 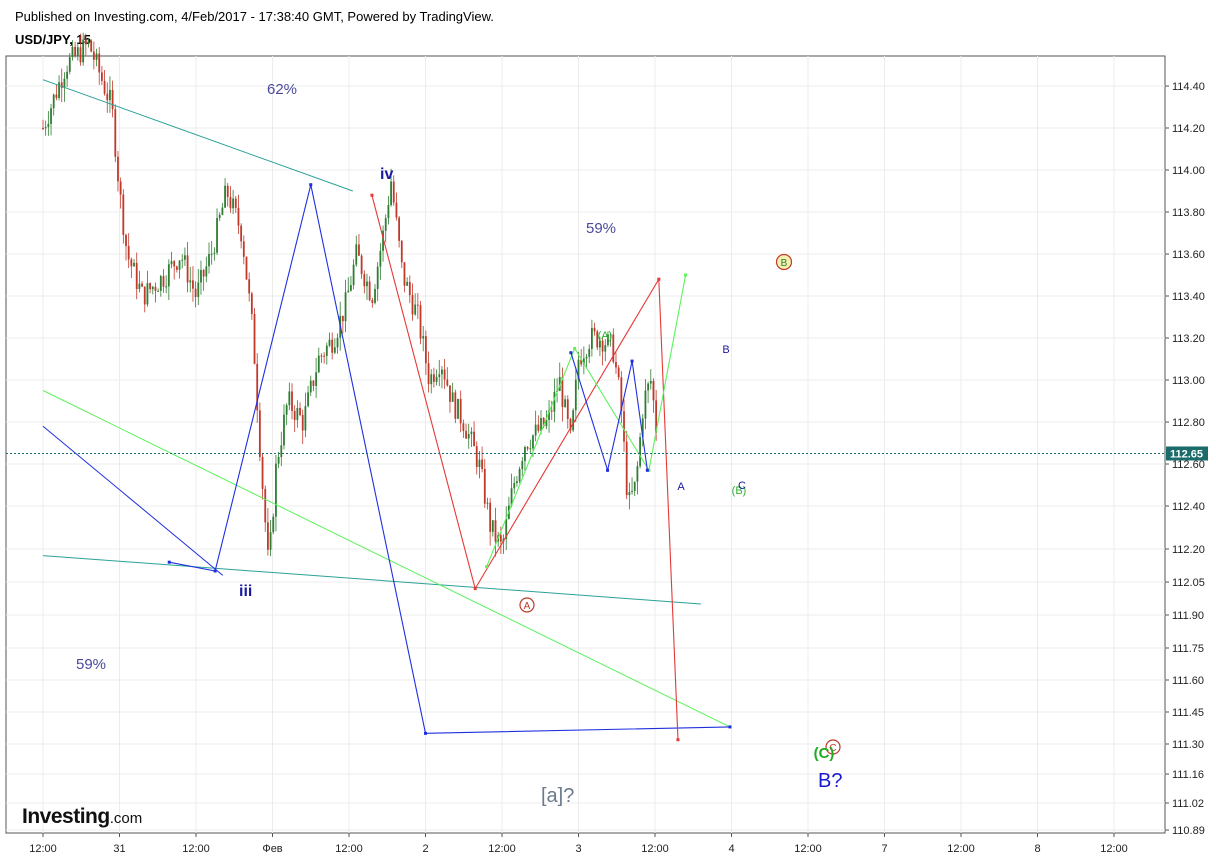 What do you see at coordinates (731, 849) in the screenshot?
I see `x-tick-label-9: 4` at bounding box center [731, 849].